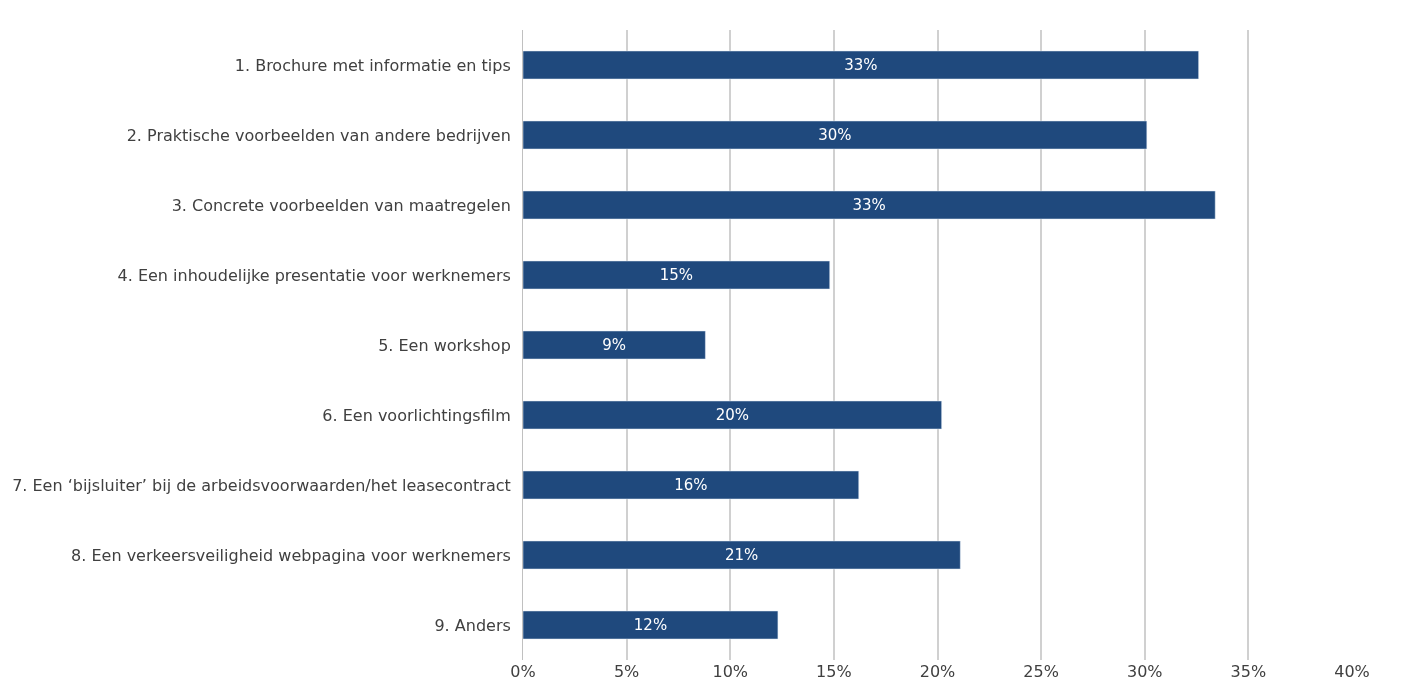  What do you see at coordinates (314, 275) in the screenshot?
I see `y-tick-label: 4. Een inhoudelijke presentatie voor werknemers` at bounding box center [314, 275].